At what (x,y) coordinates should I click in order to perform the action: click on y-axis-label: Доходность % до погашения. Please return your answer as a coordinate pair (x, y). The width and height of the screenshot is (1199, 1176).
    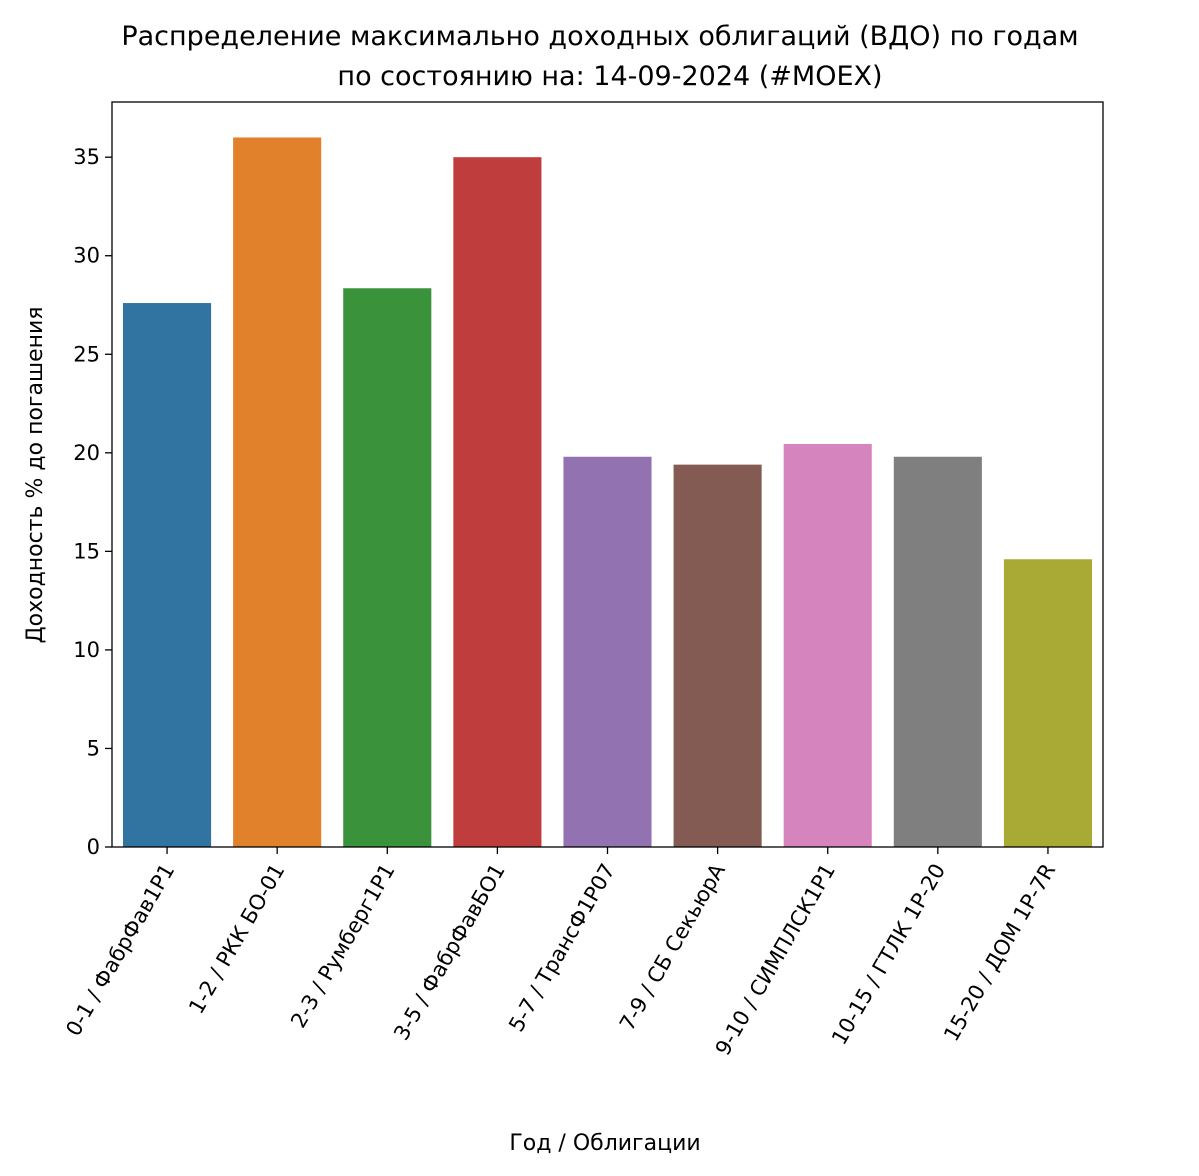
    Looking at the image, I should click on (35, 474).